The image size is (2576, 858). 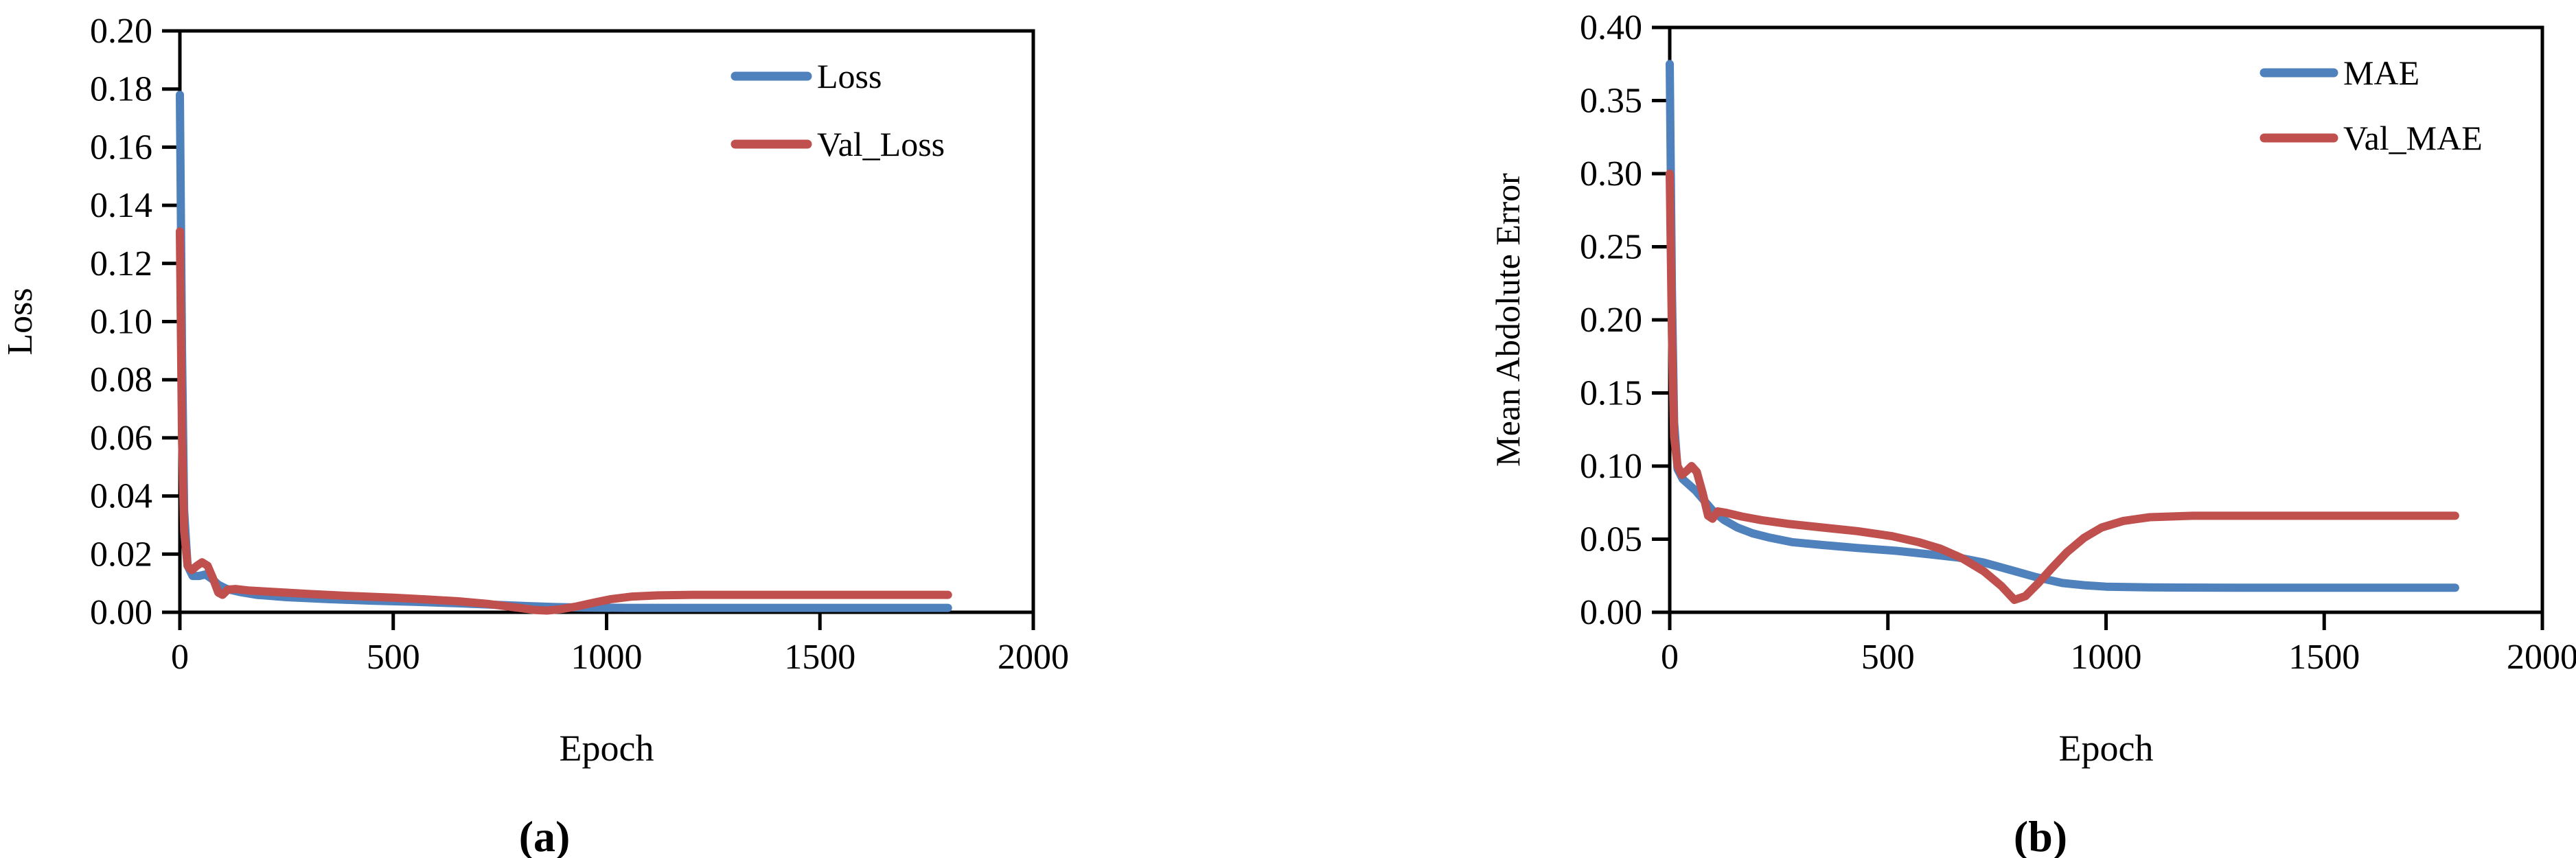 What do you see at coordinates (121, 263) in the screenshot?
I see `y-tick-label: 0.12` at bounding box center [121, 263].